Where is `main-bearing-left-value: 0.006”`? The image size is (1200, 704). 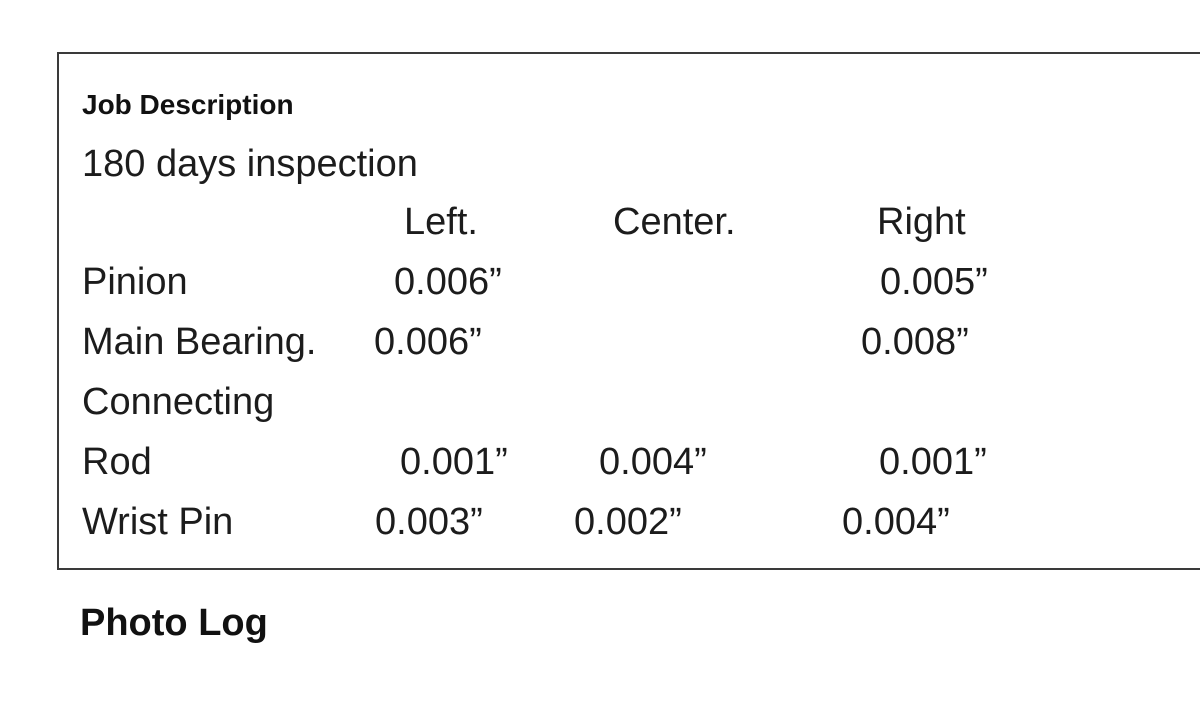 main-bearing-left-value: 0.006” is located at coordinates (428, 342).